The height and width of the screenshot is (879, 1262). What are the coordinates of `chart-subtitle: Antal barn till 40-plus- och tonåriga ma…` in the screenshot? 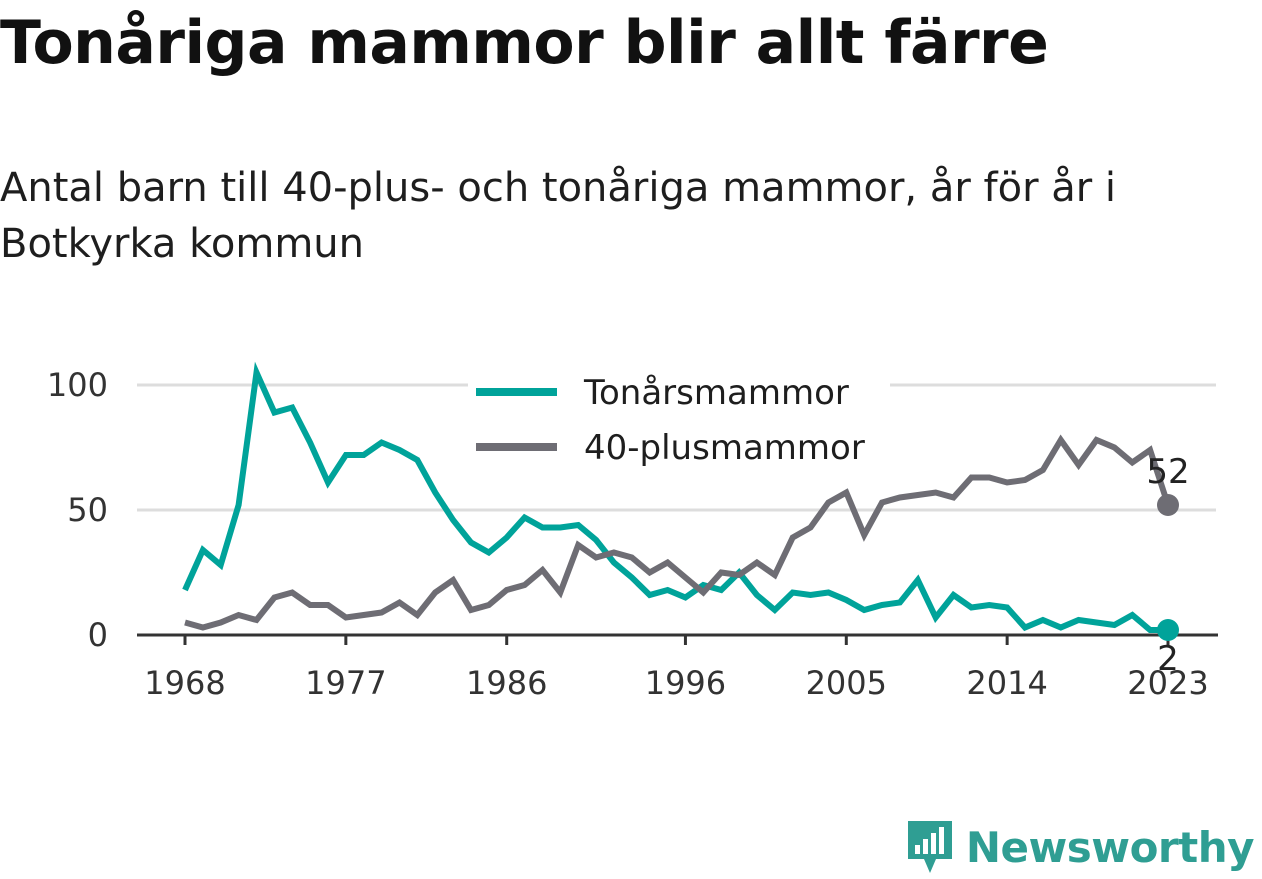 It's located at (558, 216).